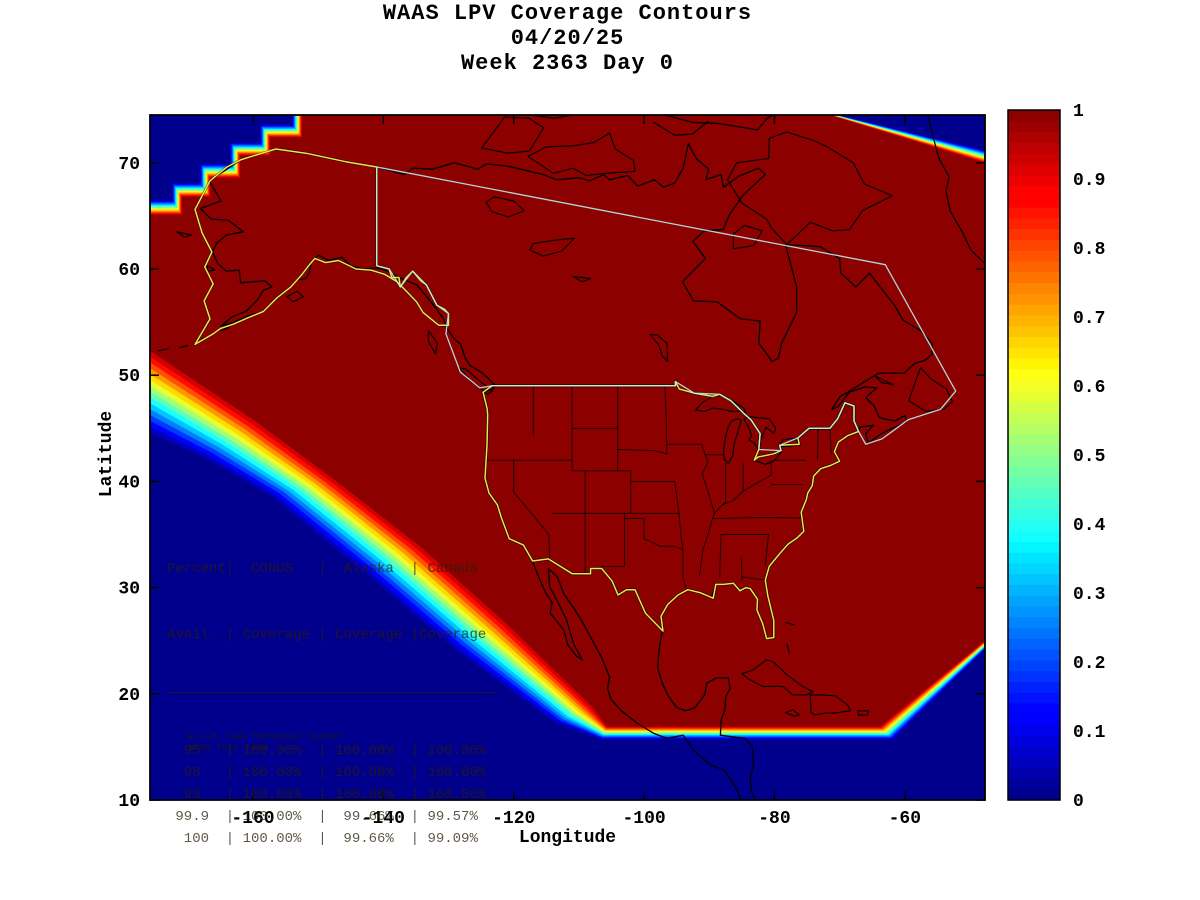  What do you see at coordinates (331, 635) in the screenshot?
I see `coverage-table-header-row2: Avail. | Coverage | Coverage |Coverage` at bounding box center [331, 635].